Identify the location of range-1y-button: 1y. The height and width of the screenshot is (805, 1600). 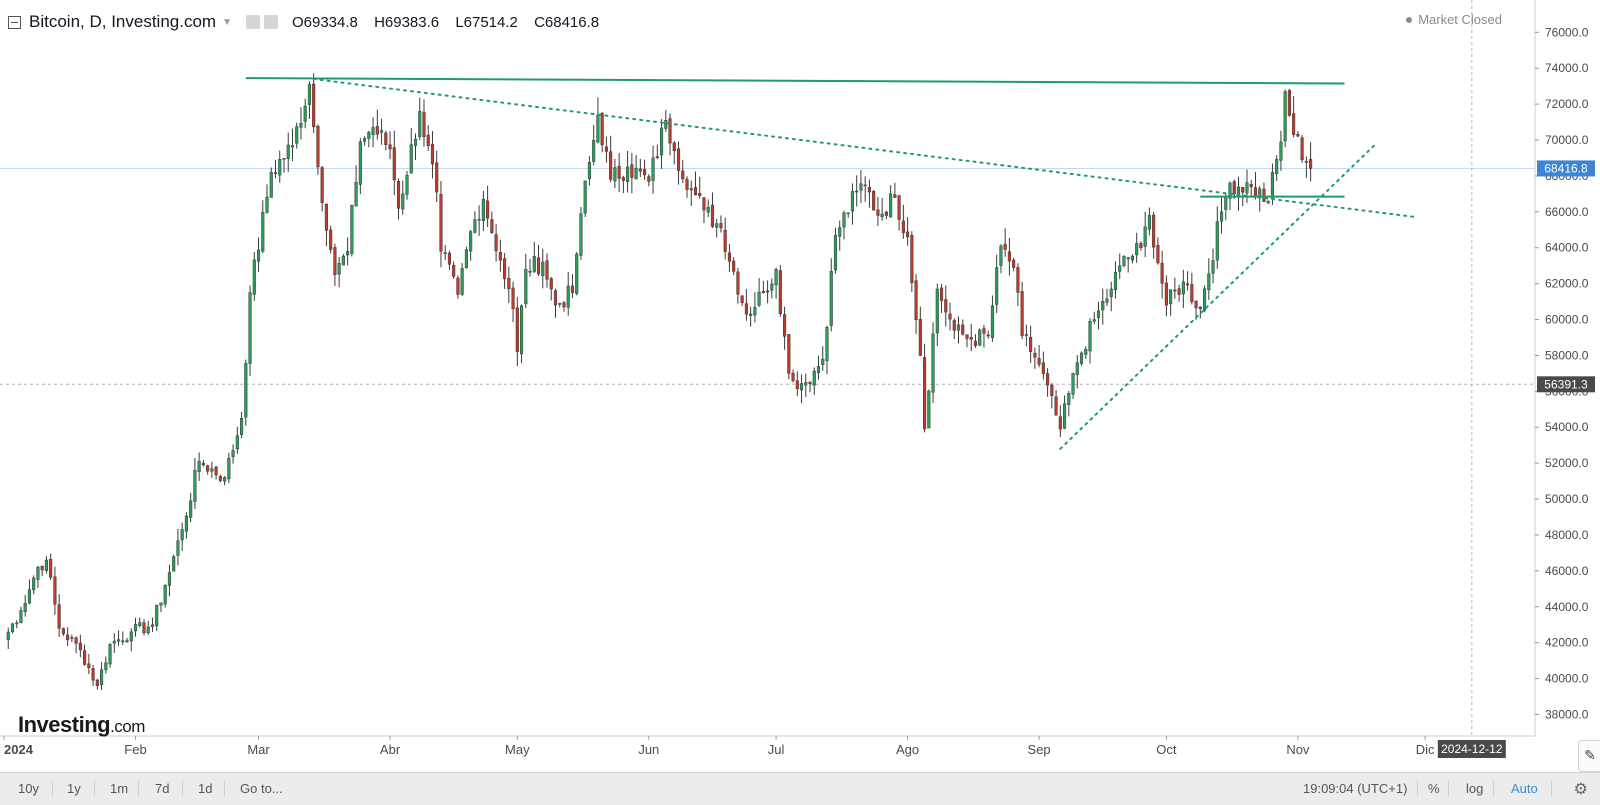
(74, 788).